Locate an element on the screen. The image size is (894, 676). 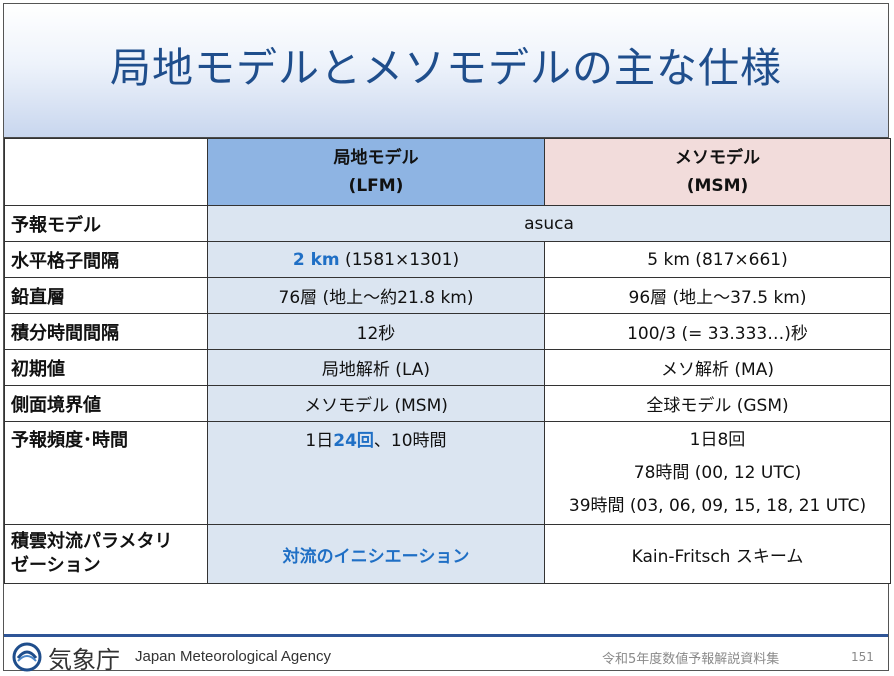
row-label-conv: 積雲対流パラメタリ ゼーション is located at coordinates (106, 554).